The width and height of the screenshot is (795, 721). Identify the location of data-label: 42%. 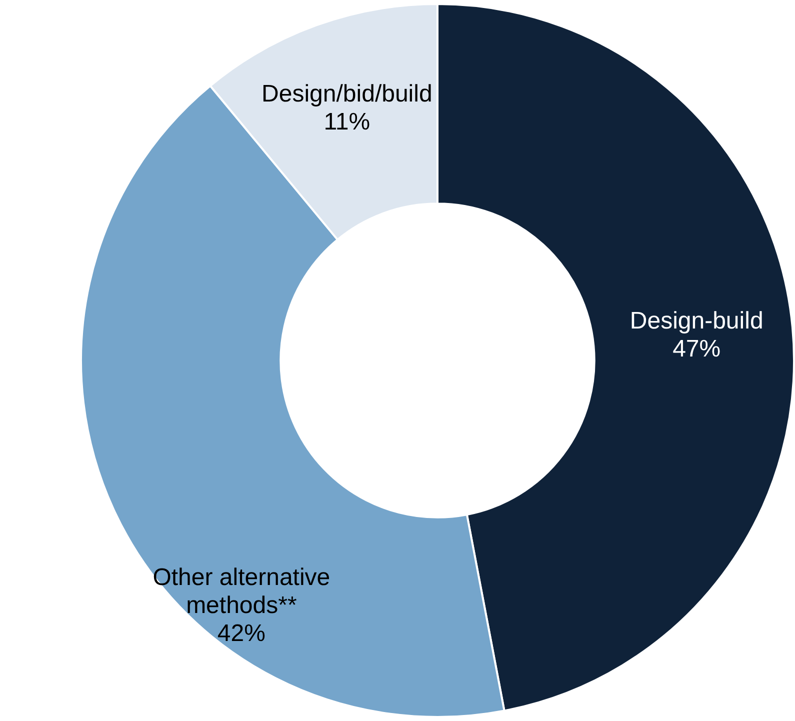
(241, 634).